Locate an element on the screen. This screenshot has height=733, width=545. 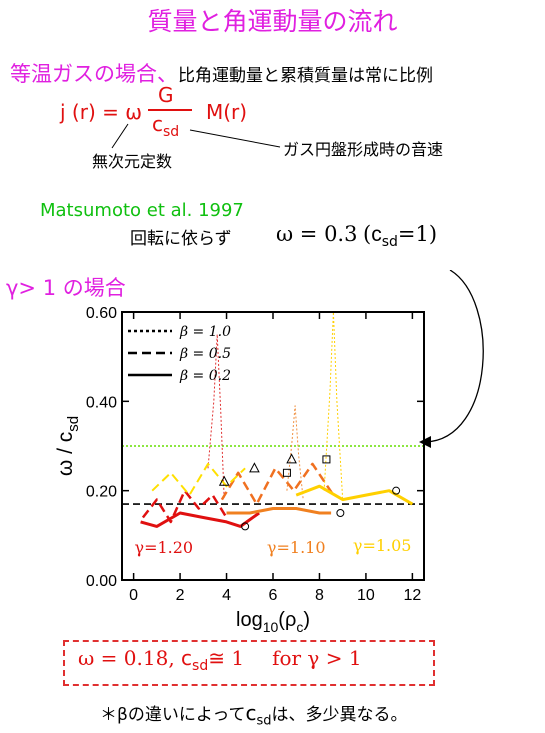
x-tick-label: 8 is located at coordinates (319, 595).